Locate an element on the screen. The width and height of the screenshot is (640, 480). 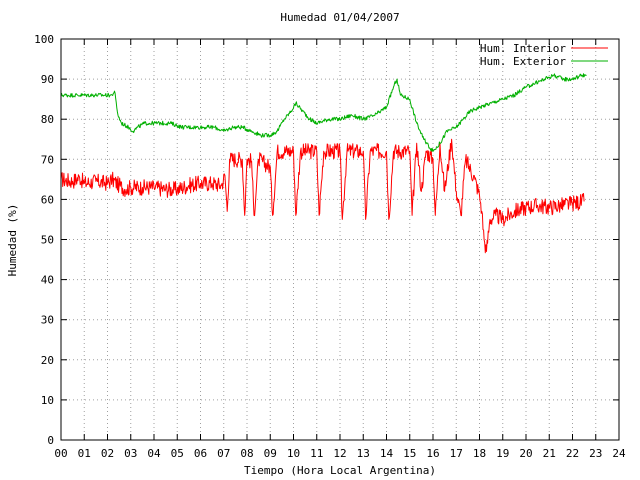
y-tick-label: 60 is located at coordinates (47, 199).